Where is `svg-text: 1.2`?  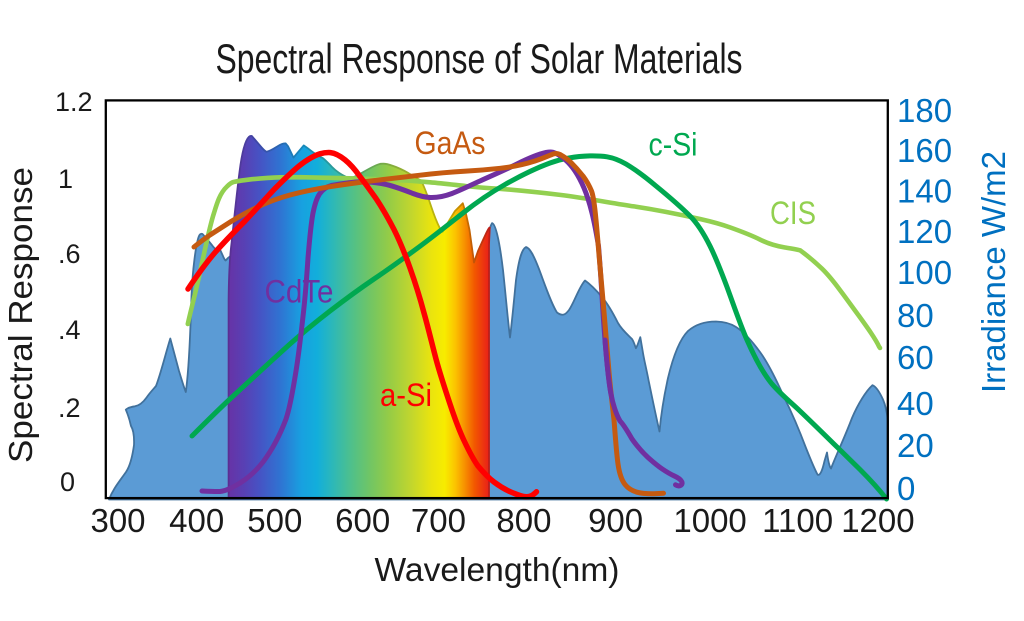
svg-text: 1.2 is located at coordinates (74, 102).